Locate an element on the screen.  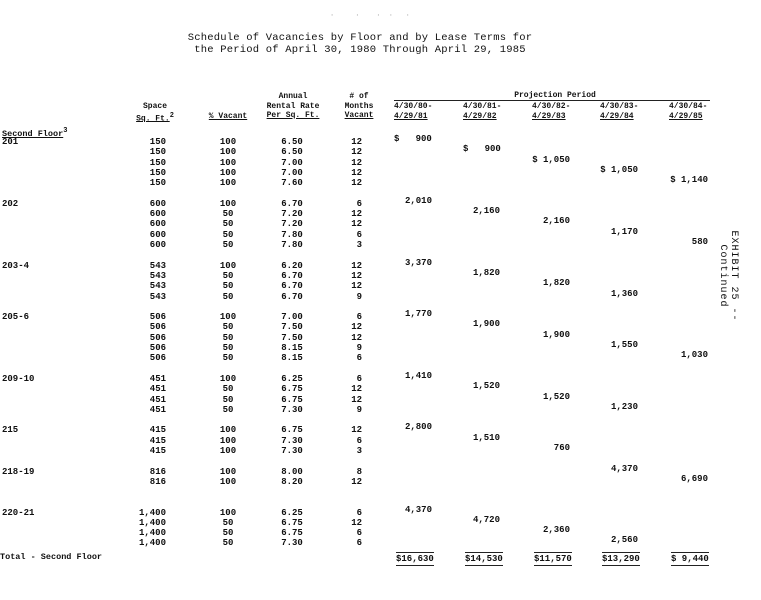
cell-projection-2: 1,900 is located at coordinates (486, 324).